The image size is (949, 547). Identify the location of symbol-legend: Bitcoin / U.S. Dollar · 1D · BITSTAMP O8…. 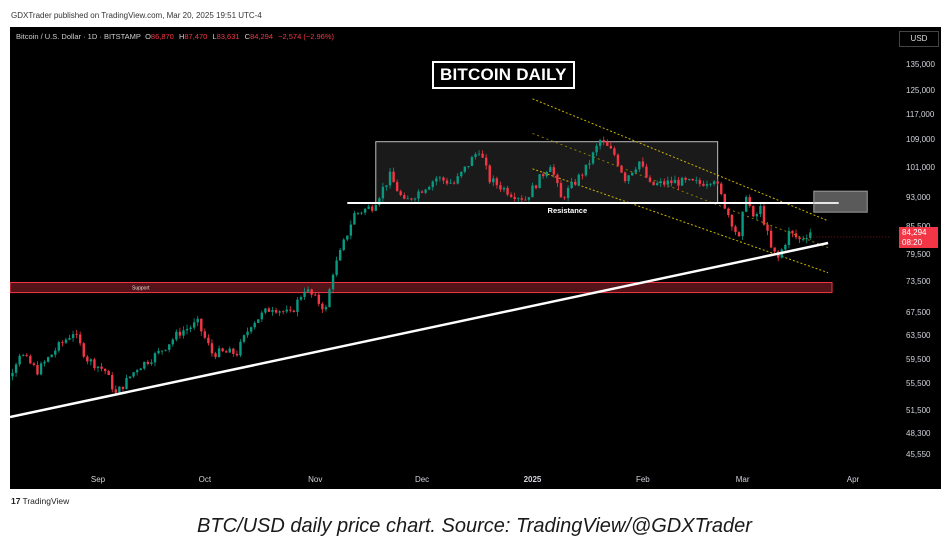
(176, 36).